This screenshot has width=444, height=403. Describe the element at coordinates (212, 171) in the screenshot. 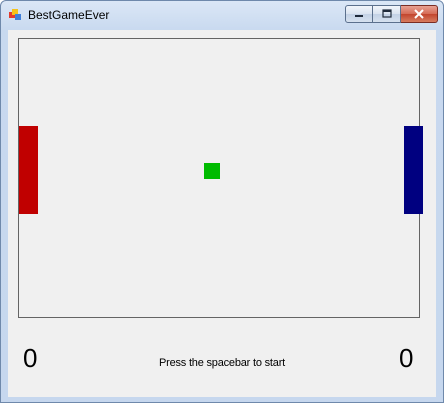

I see `ball` at that location.